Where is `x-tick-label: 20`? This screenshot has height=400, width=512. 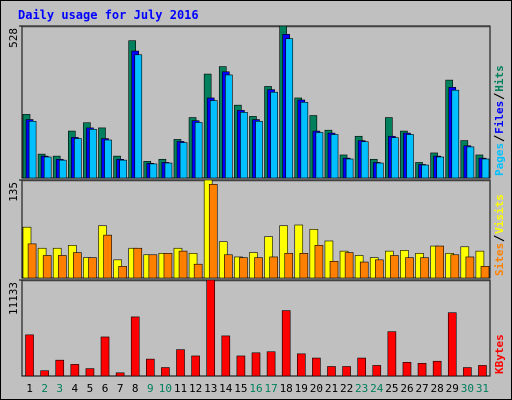
x-tick-label: 20 is located at coordinates (316, 388).